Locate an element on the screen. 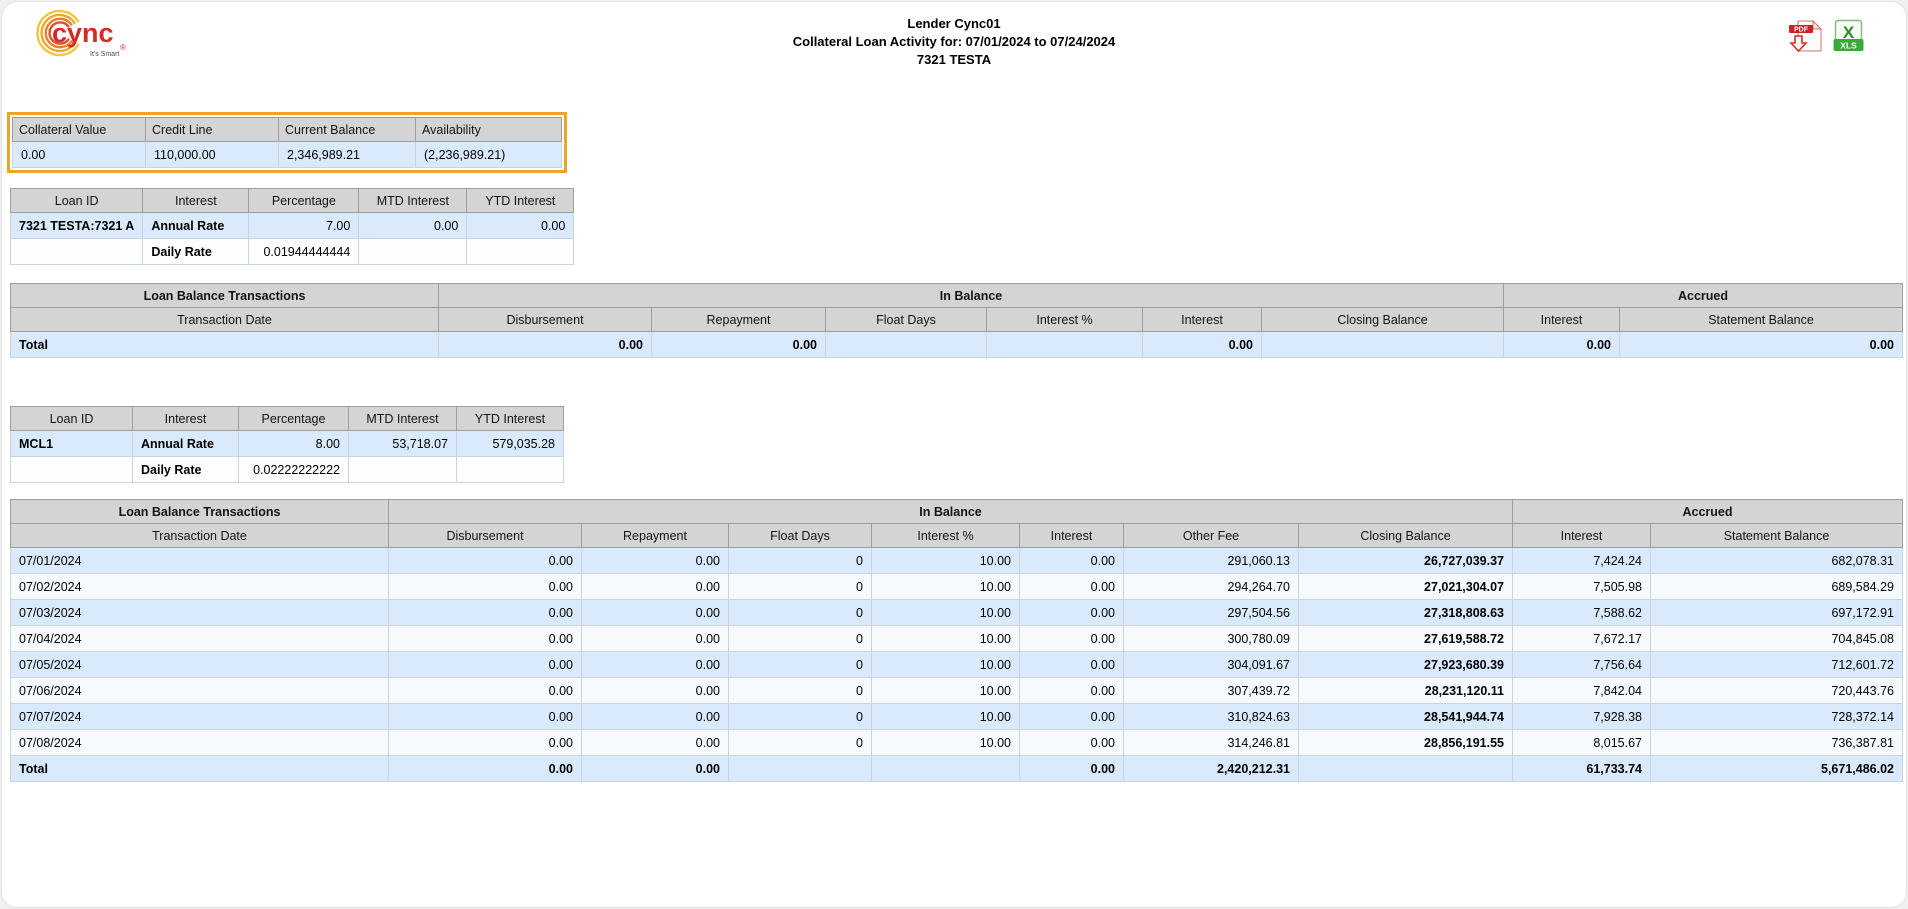 Image resolution: width=1908 pixels, height=909 pixels. column-header: Transaction Date is located at coordinates (199, 535).